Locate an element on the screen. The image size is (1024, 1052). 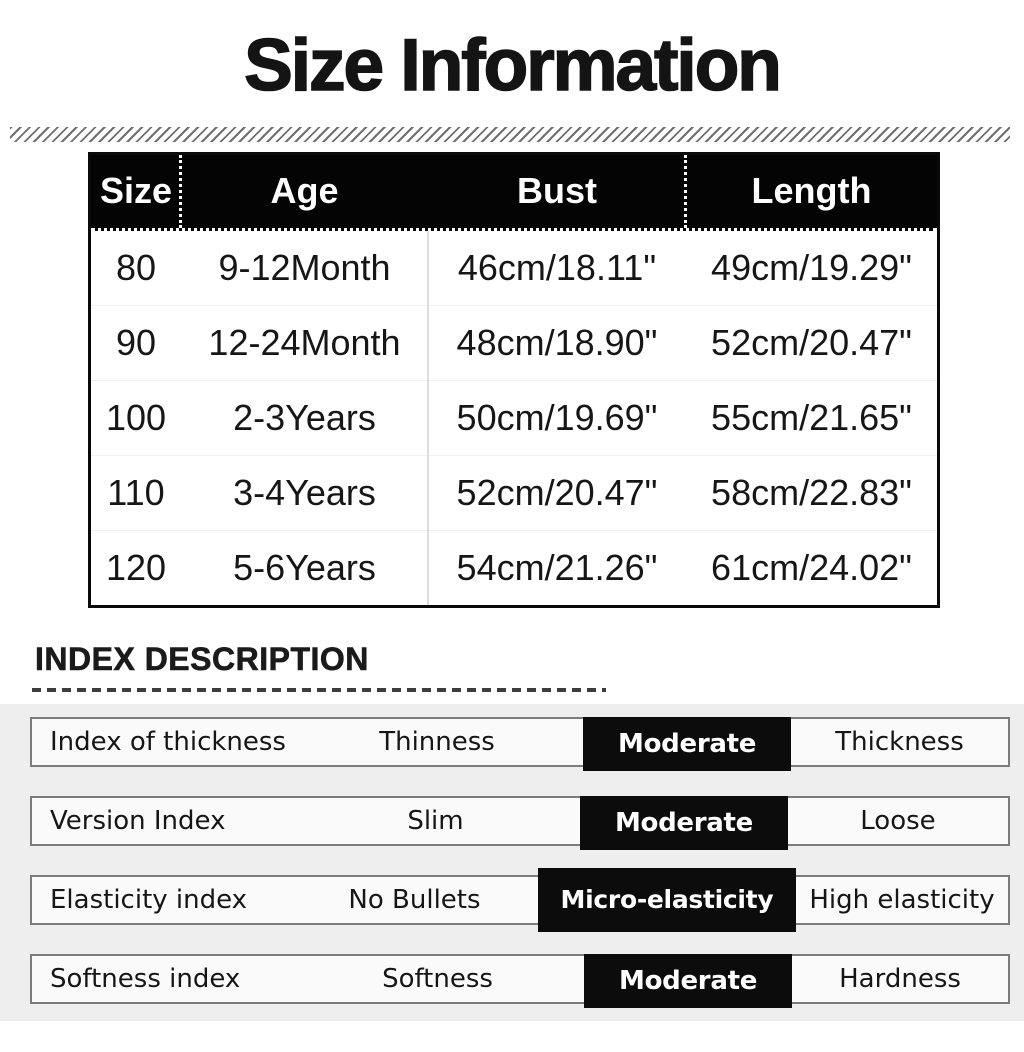
index-option: Thinness is located at coordinates (437, 741).